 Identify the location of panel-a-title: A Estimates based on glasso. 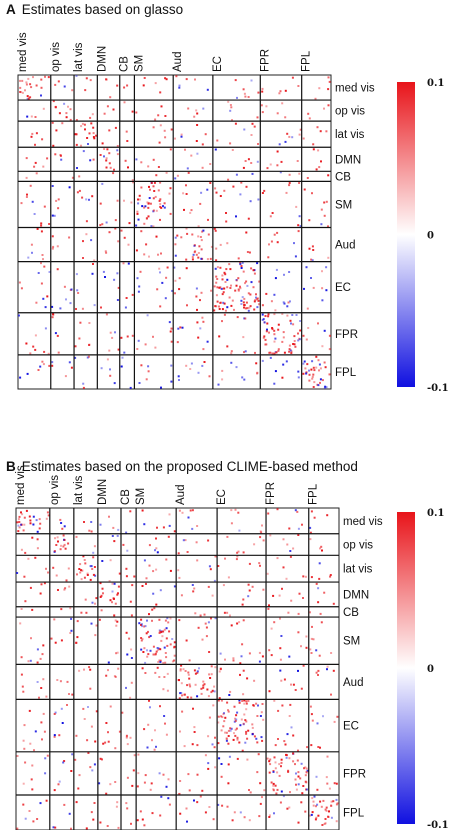
(94, 9).